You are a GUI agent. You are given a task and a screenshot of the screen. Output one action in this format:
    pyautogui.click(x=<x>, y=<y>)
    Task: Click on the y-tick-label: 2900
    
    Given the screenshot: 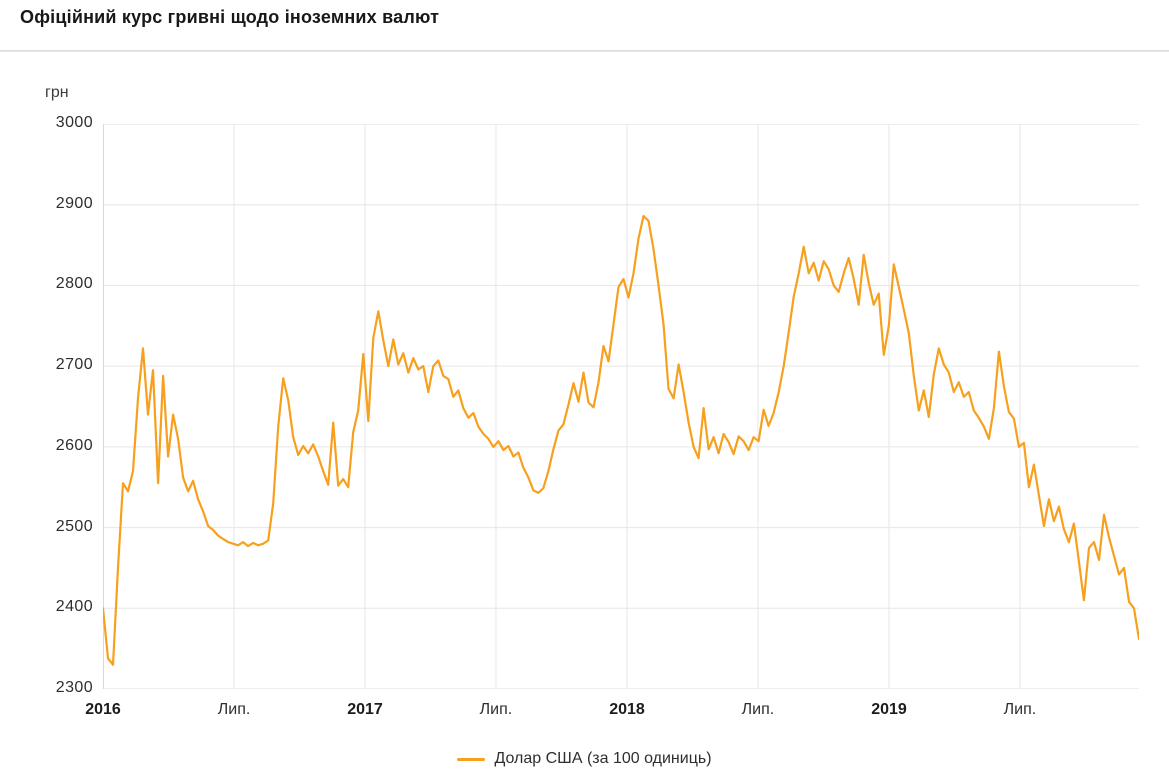 What is the action you would take?
    pyautogui.click(x=74, y=203)
    